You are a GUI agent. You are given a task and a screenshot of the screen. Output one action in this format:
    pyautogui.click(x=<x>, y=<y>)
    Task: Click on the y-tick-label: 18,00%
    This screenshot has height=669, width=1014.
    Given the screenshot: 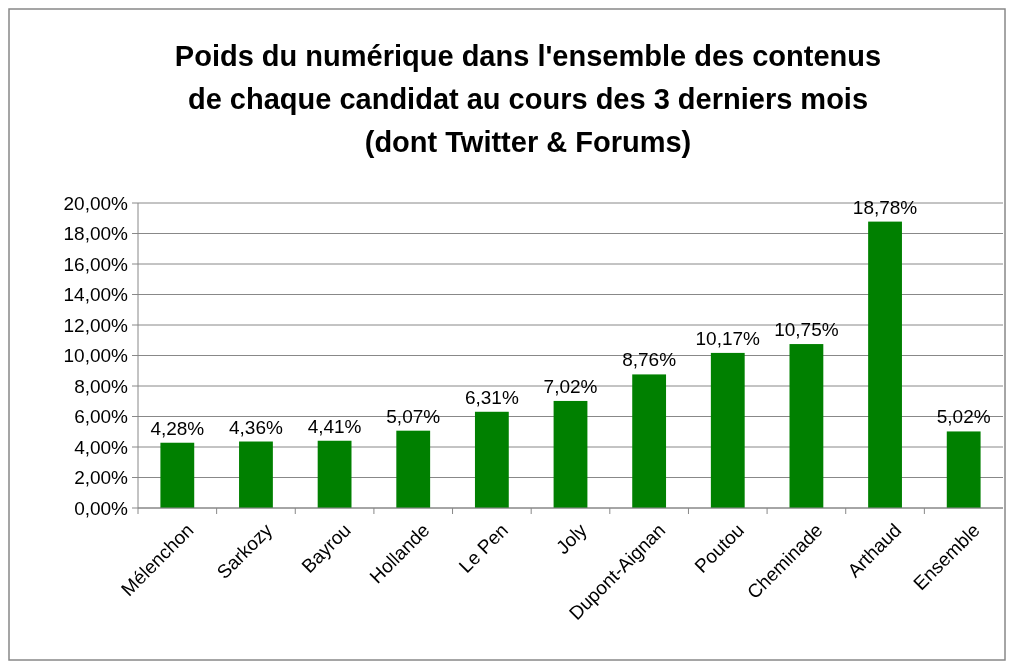 What is the action you would take?
    pyautogui.click(x=96, y=234)
    